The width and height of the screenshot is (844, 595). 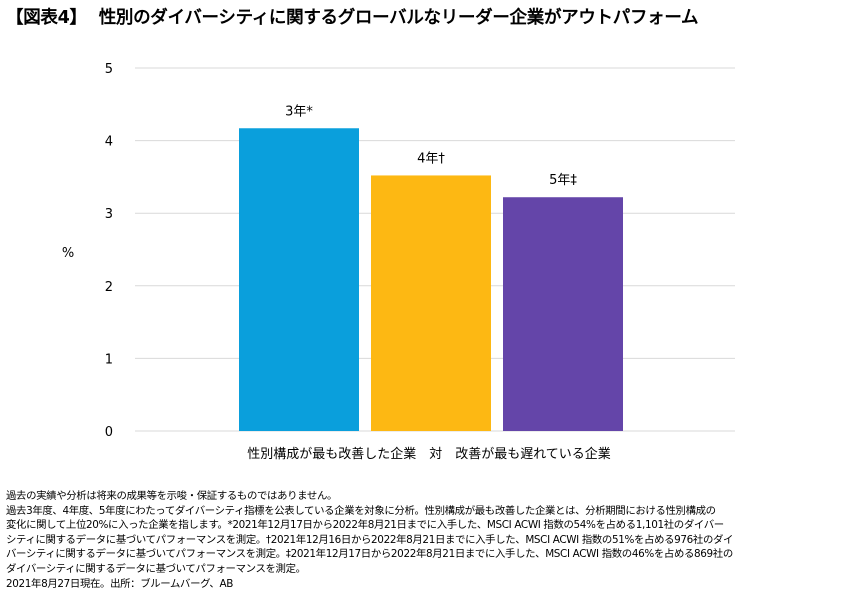 What do you see at coordinates (120, 583) in the screenshot?
I see `footnote-line: 2021年8月27日現在。出所：ブルームバーグ、AB` at bounding box center [120, 583].